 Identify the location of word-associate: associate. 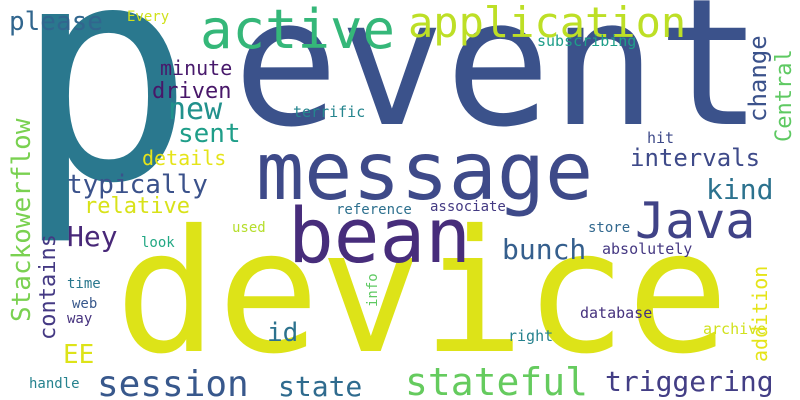
(468, 207).